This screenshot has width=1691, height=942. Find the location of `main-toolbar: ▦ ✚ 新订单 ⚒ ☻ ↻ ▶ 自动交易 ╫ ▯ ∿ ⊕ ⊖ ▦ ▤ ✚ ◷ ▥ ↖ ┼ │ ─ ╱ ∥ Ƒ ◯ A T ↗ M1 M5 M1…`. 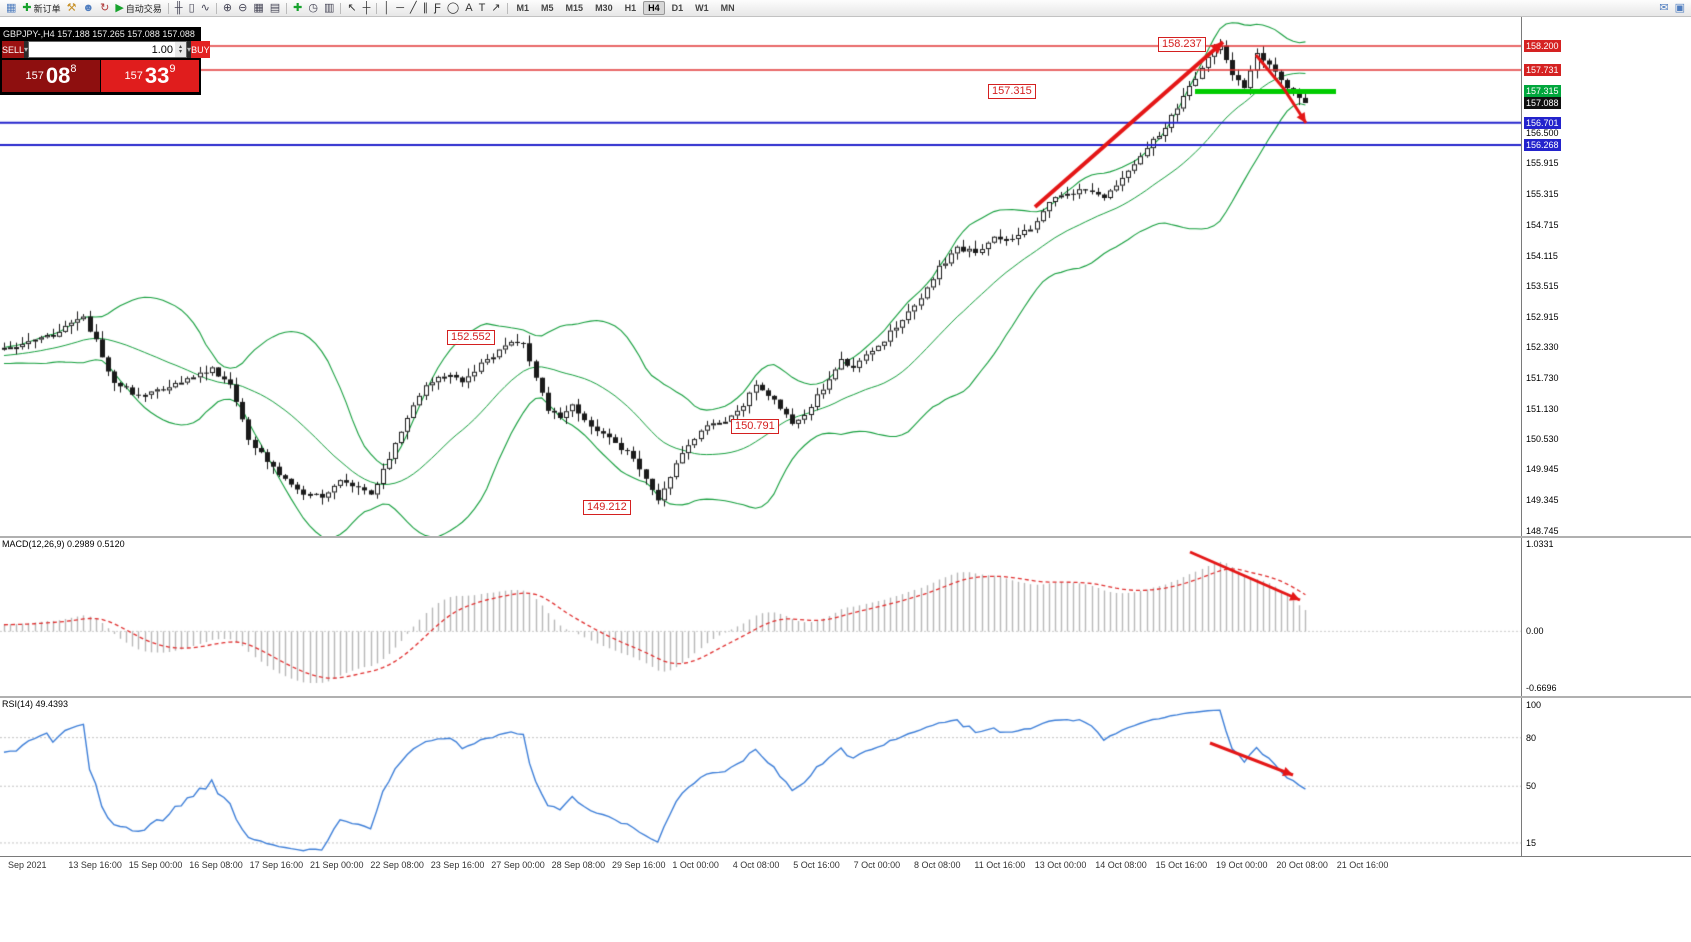

main-toolbar: ▦ ✚ 新订单 ⚒ ☻ ↻ ▶ 自动交易 ╫ ▯ ∿ ⊕ ⊖ ▦ ▤ ✚ ◷ ▥ ↖ ┼ │ ─ ╱ ∥ Ƒ ◯ A T ↗ M1 M5 M1… is located at coordinates (845, 8).